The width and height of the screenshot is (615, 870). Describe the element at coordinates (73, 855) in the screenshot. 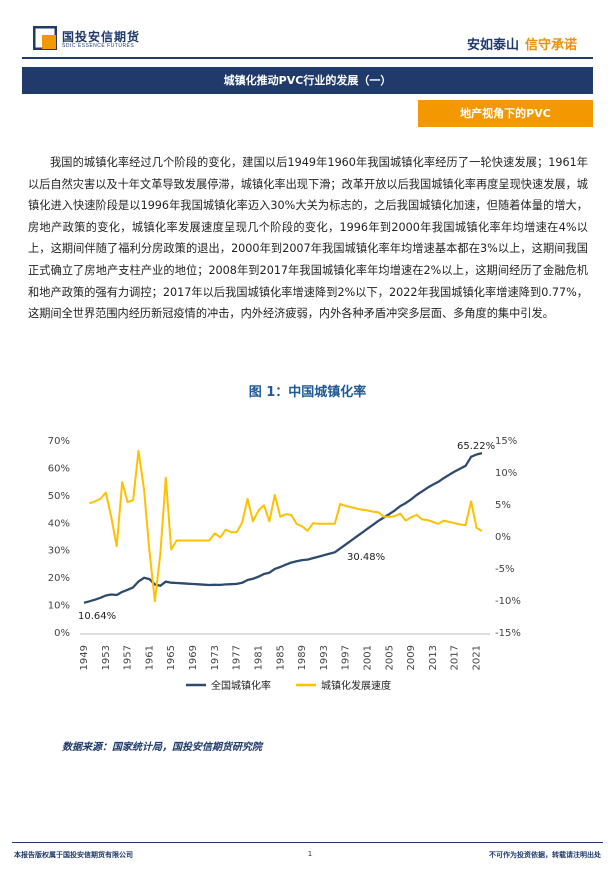

I see `footer-copyright: 本报告版权属于国投安信期货有限公司` at that location.